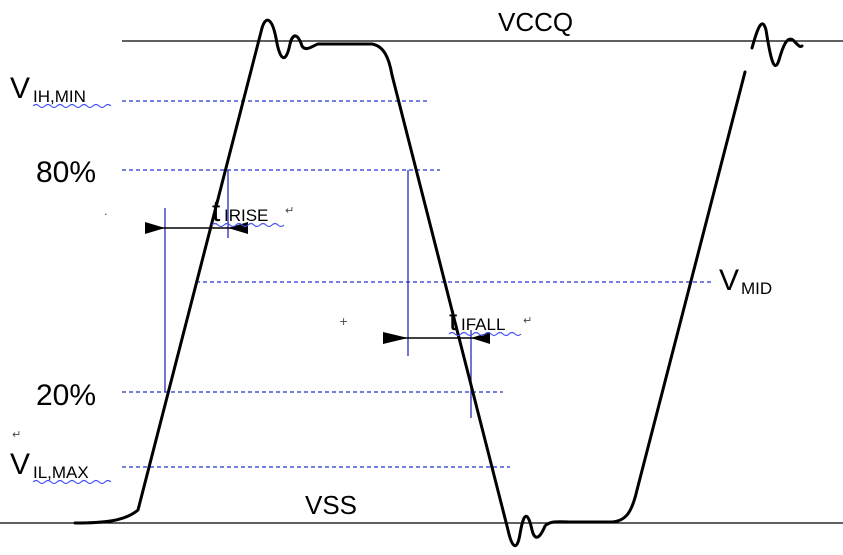 This screenshot has width=843, height=555. Describe the element at coordinates (238, 228) in the screenshot. I see `rise-arrow-head-left` at that location.